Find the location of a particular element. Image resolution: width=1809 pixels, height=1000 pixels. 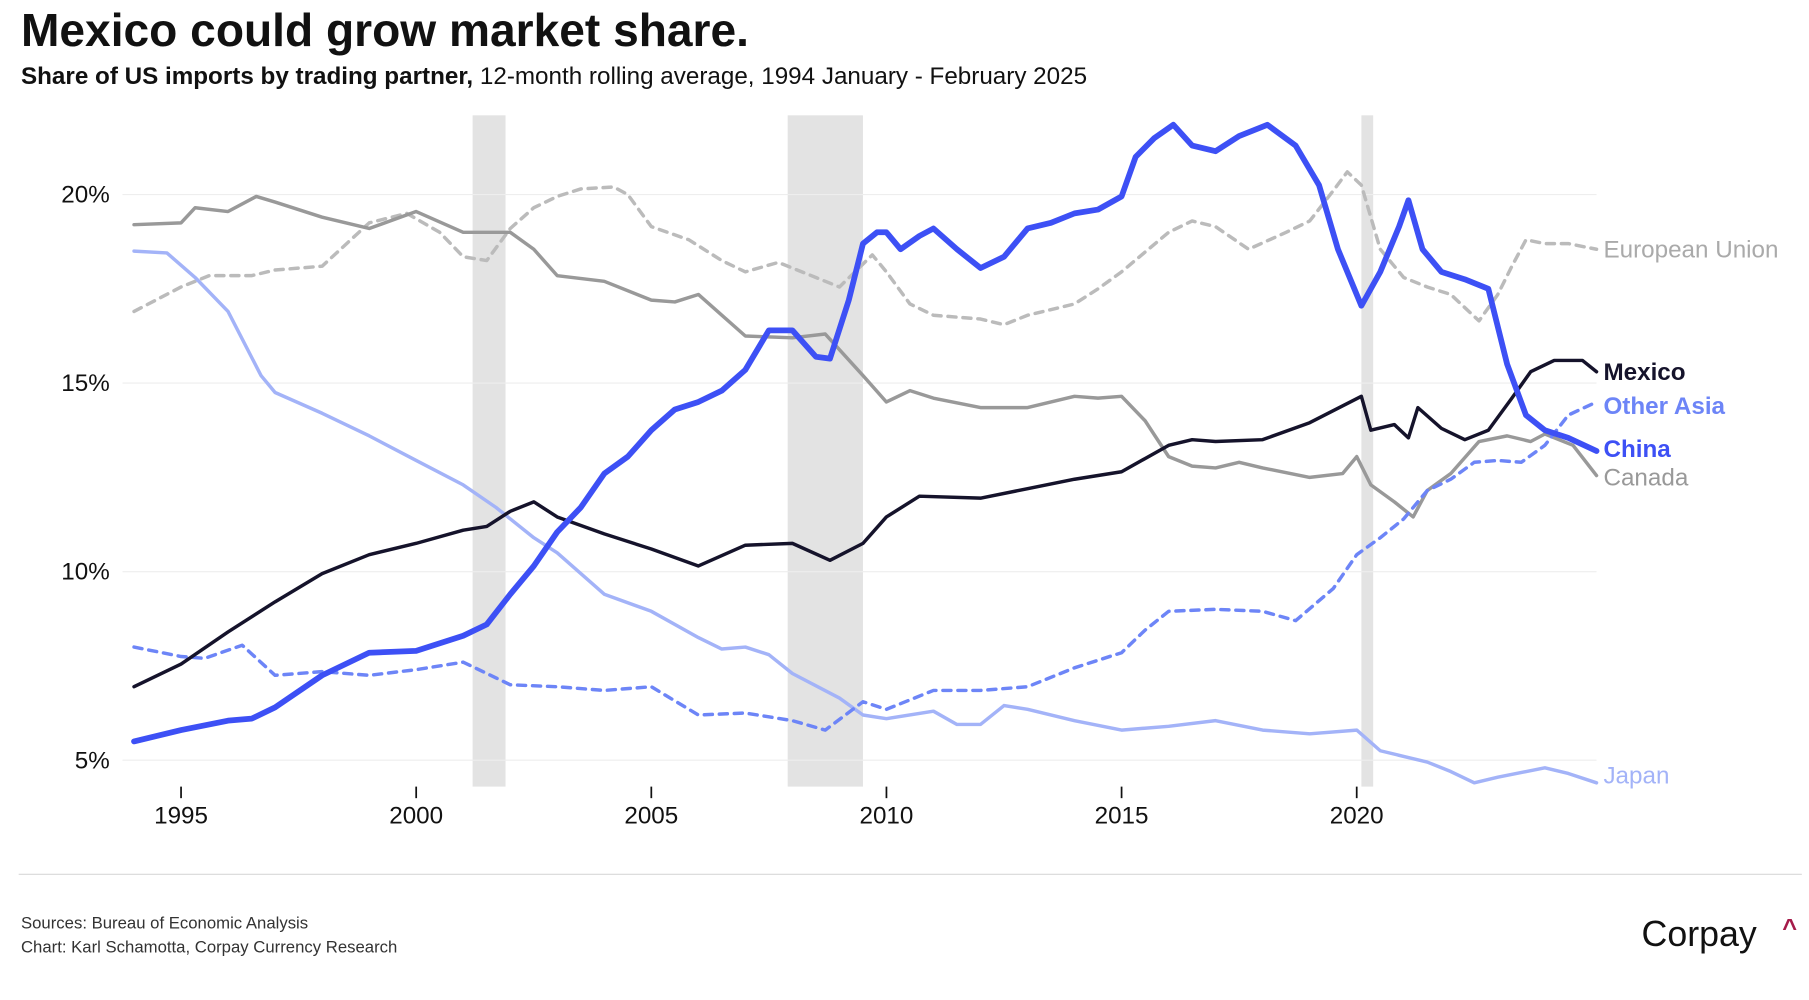

y-tick-label: 15% is located at coordinates (85, 383).